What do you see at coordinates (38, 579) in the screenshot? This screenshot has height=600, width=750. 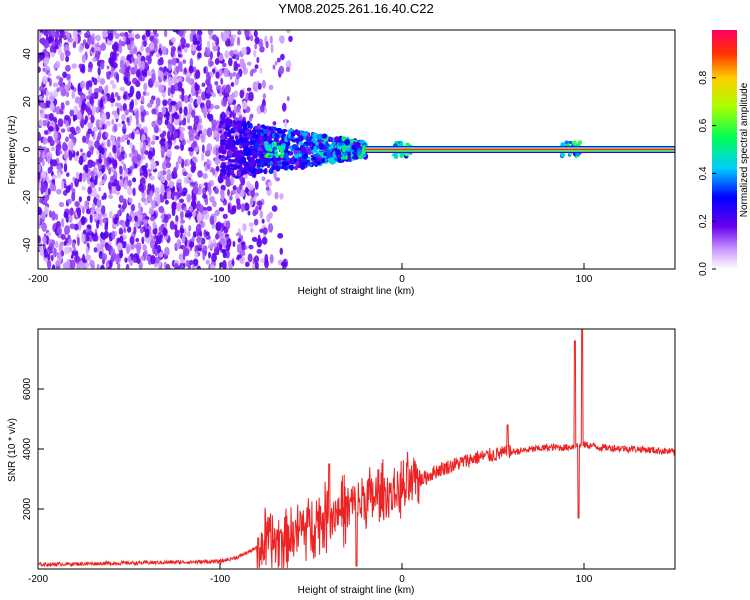 I see `snr-x-tick-label: -200` at bounding box center [38, 579].